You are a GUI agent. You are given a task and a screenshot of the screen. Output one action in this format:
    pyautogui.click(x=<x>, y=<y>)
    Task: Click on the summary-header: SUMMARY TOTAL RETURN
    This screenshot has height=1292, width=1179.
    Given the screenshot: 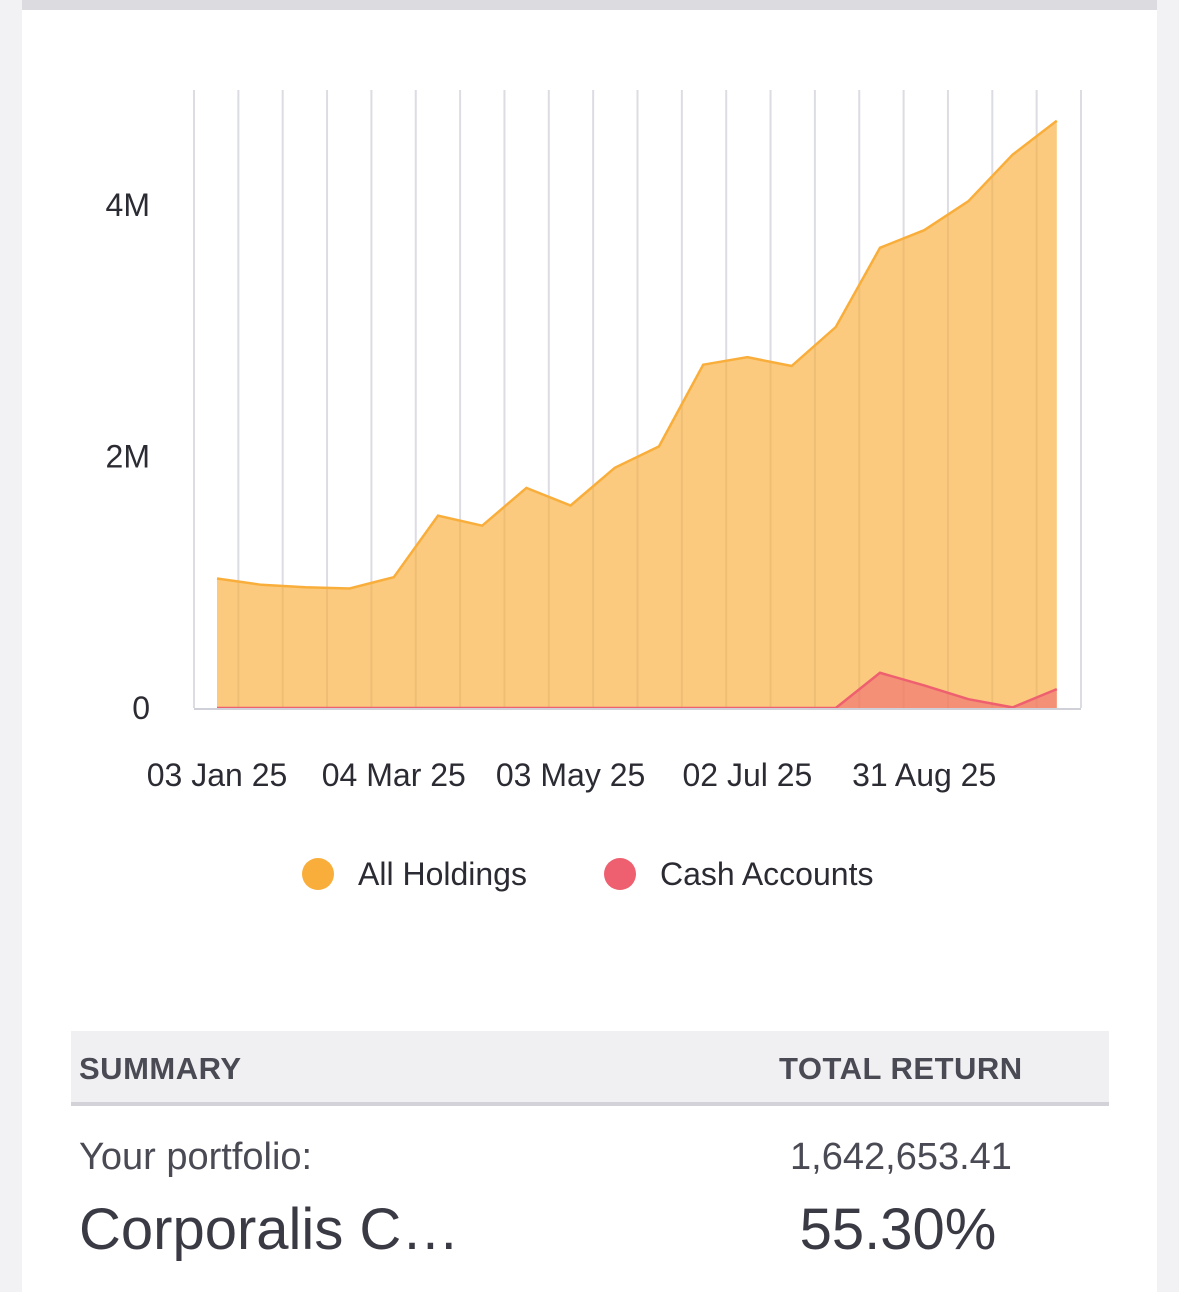 What is the action you would take?
    pyautogui.click(x=590, y=1068)
    